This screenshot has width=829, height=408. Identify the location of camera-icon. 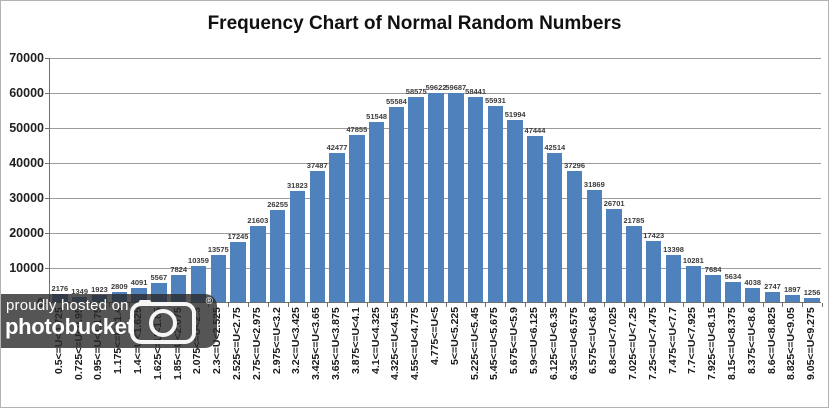
(165, 324).